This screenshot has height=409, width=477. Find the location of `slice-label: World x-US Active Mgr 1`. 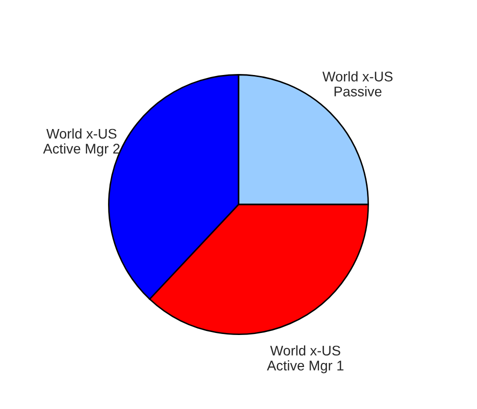

slice-label: World x-US Active Mgr 1 is located at coordinates (305, 359).